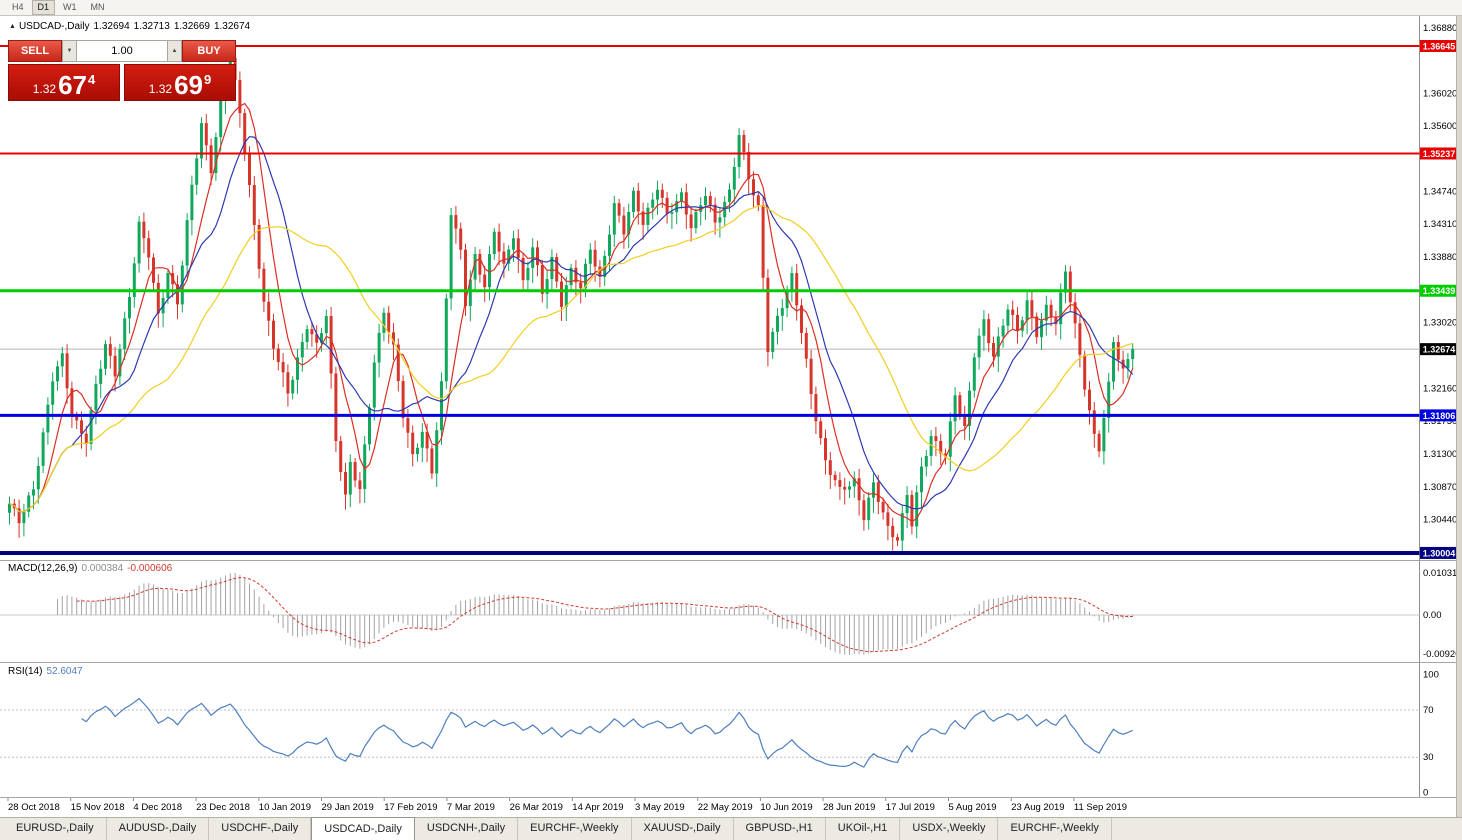  I want to click on date-label: 10 Jan 2019, so click(285, 807).